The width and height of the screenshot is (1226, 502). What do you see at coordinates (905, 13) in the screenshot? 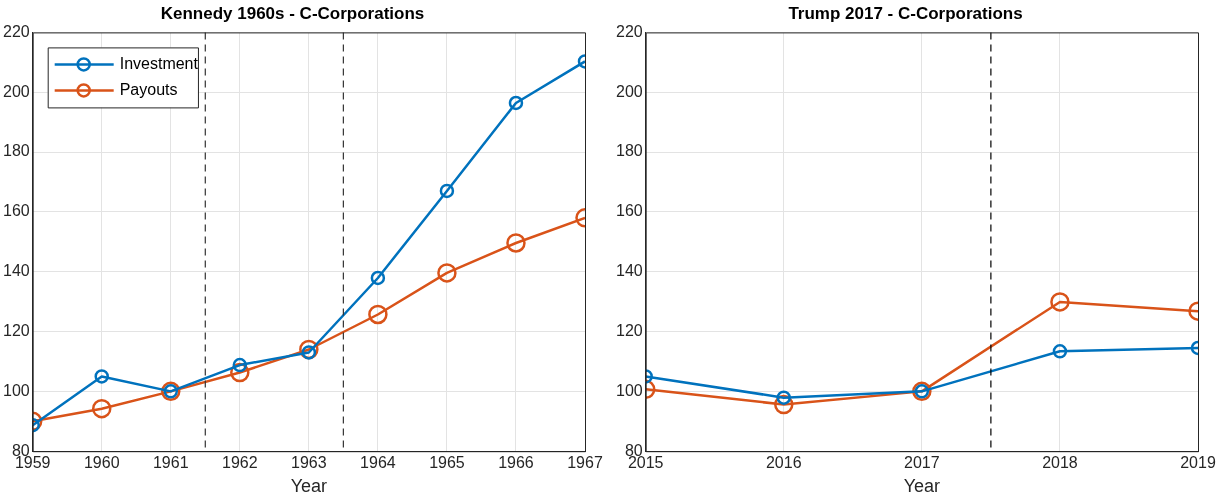
I see `chart-title: Trump 2017 - C-Corporations` at bounding box center [905, 13].